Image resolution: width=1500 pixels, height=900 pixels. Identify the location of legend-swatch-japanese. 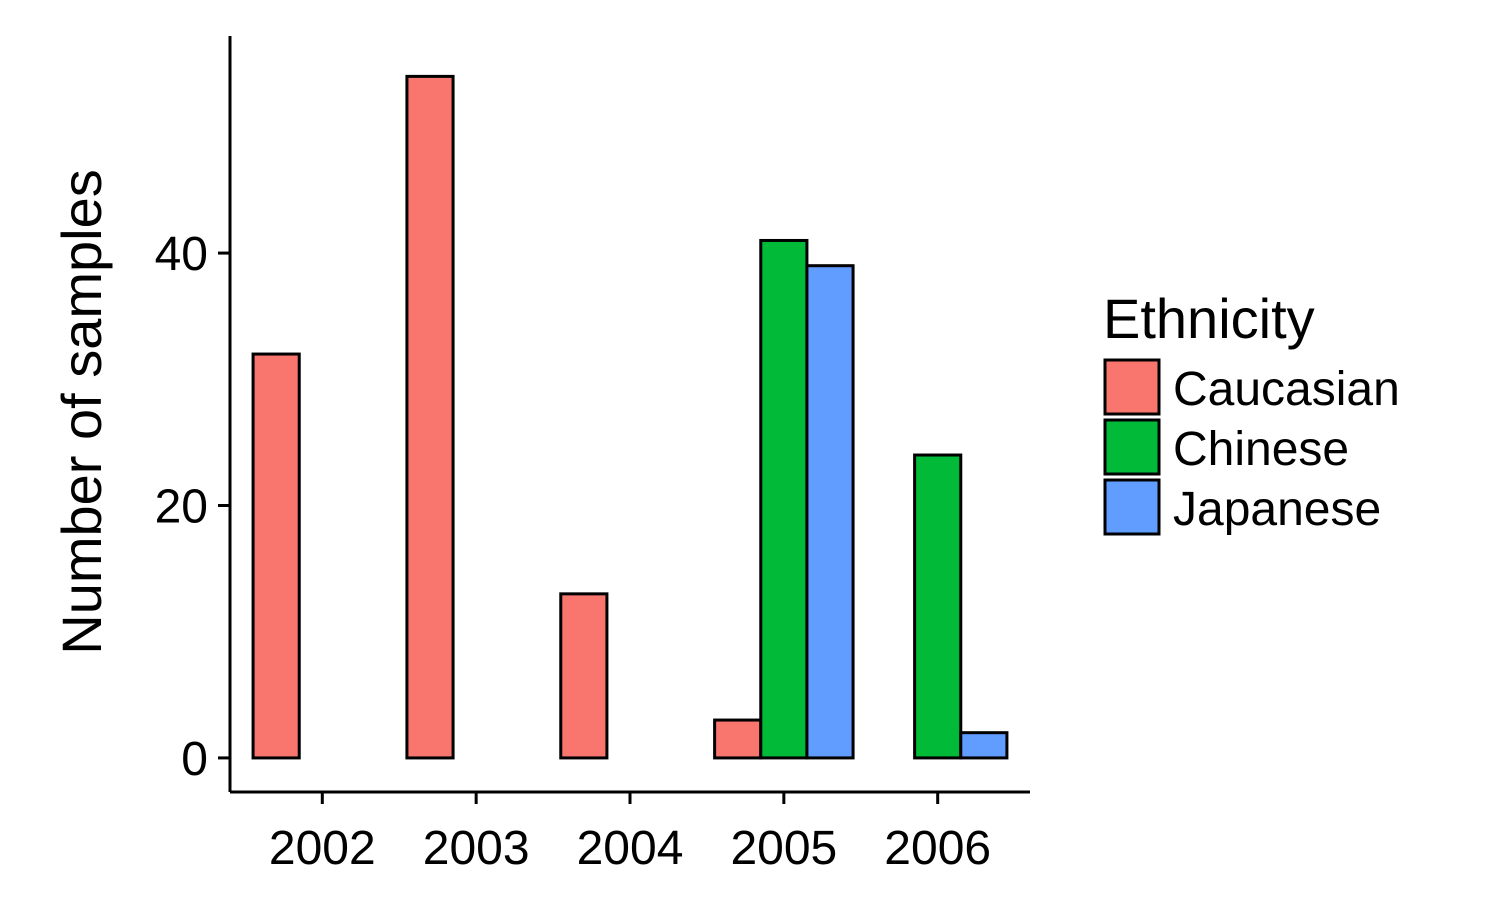
(1132, 507).